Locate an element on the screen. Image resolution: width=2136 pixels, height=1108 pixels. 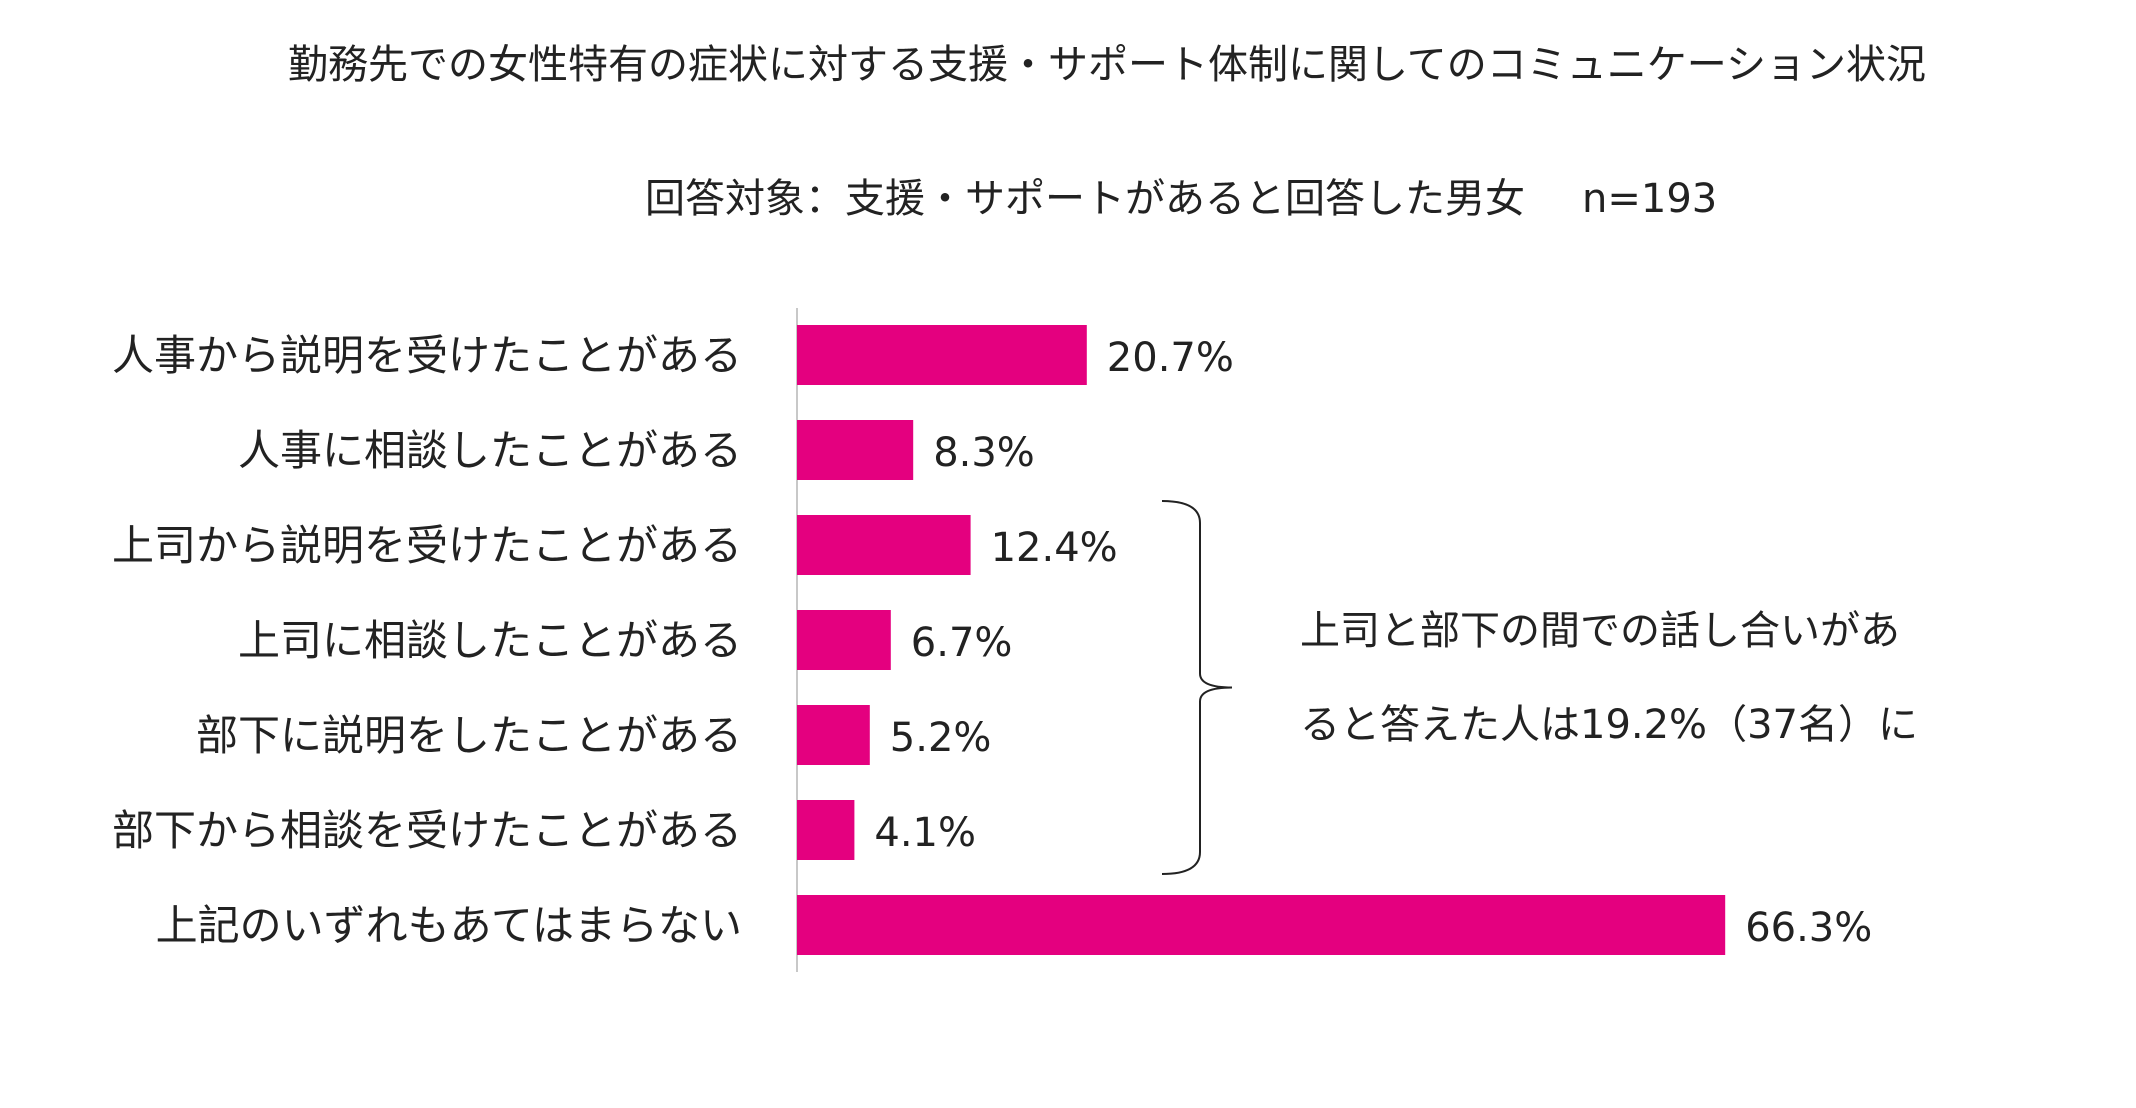
value-label: 66.3% is located at coordinates (1808, 928).